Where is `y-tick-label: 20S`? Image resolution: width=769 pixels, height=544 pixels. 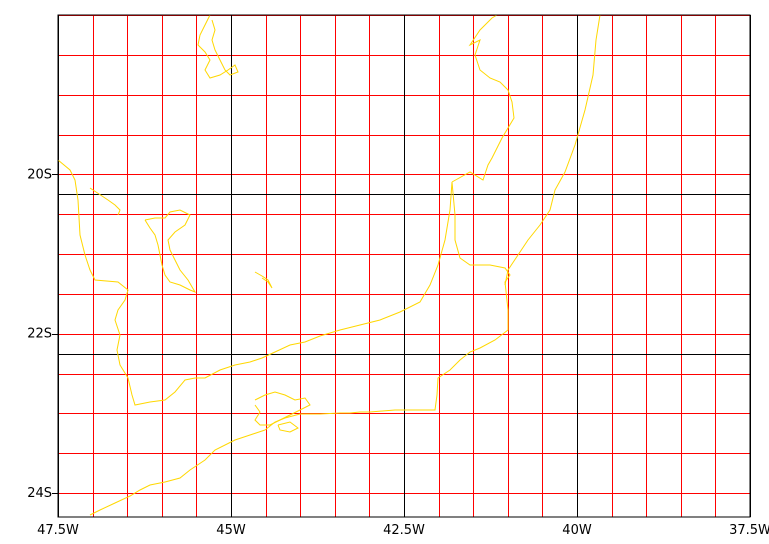 y-tick-label: 20S is located at coordinates (39, 174).